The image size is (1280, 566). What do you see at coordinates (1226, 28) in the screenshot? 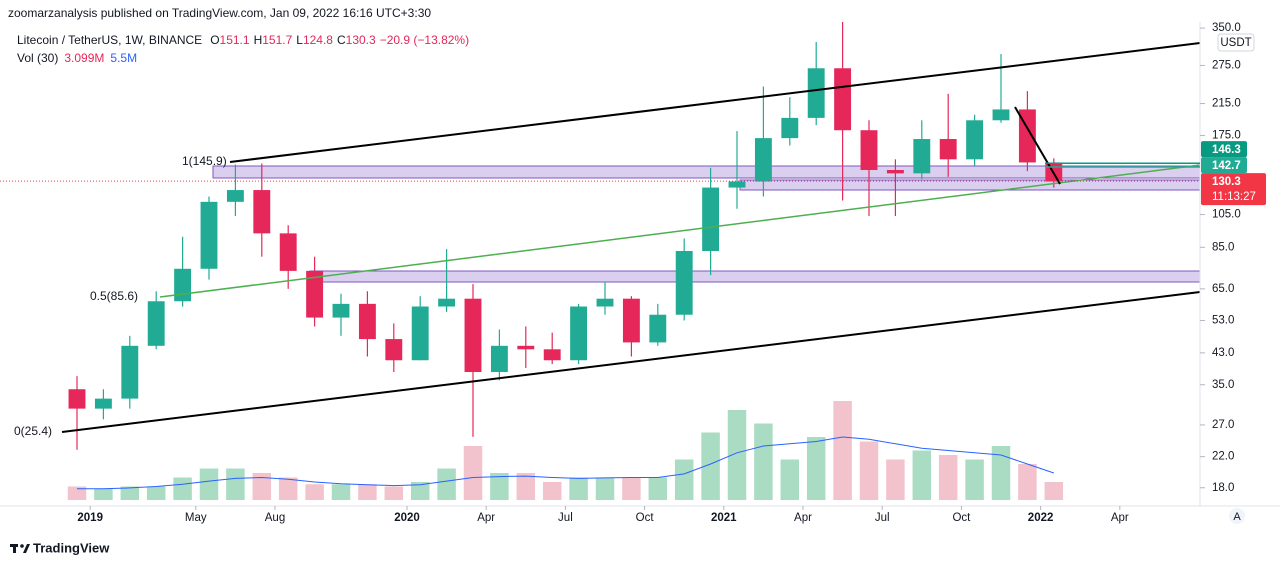
I see `y-tick-label: 350.0` at bounding box center [1226, 28].